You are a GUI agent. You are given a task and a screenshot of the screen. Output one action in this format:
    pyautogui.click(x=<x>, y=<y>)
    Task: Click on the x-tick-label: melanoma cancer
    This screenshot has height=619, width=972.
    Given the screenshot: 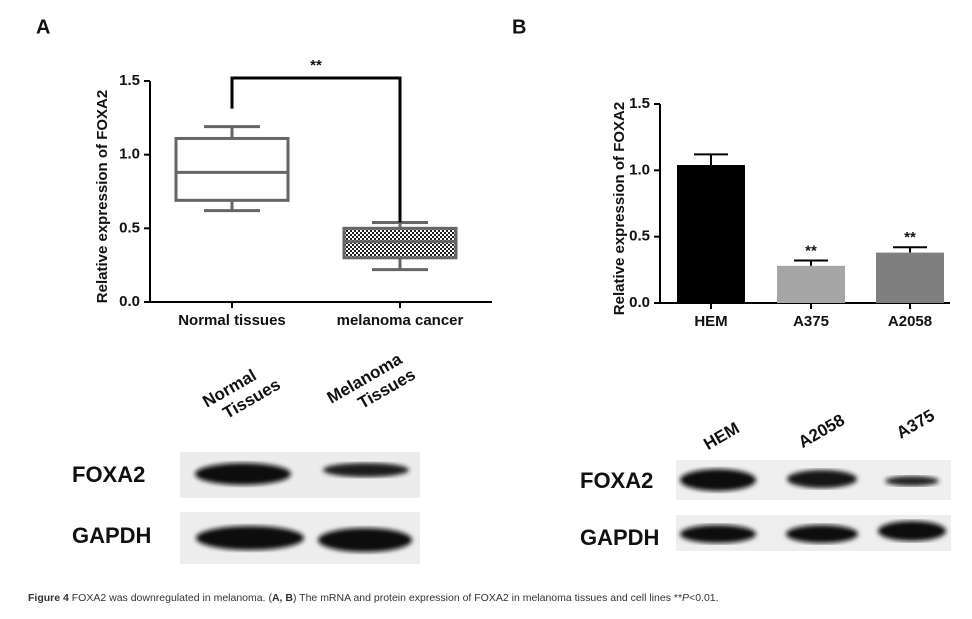 What is the action you would take?
    pyautogui.click(x=400, y=320)
    